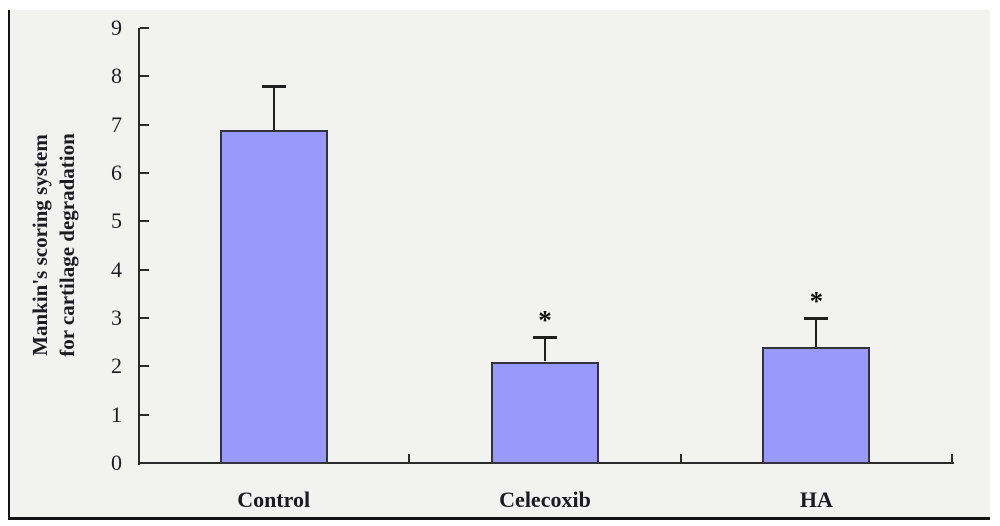 The width and height of the screenshot is (1000, 526). Describe the element at coordinates (116, 27) in the screenshot. I see `y-tick-label: 9` at that location.